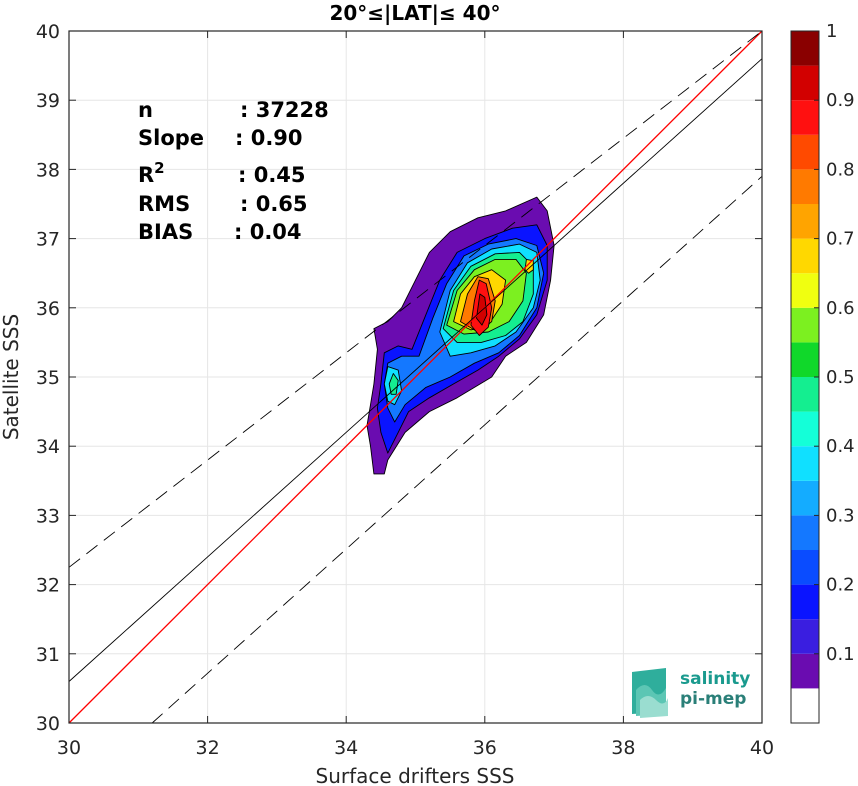 This screenshot has height=786, width=858. I want to click on x-tick-label: 32, so click(208, 748).